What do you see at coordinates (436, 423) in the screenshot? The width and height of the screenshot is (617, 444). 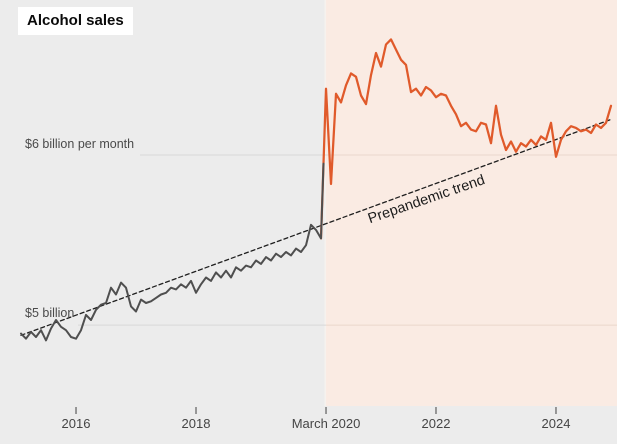 I see `x-tick-label-2022: 2022` at bounding box center [436, 423].